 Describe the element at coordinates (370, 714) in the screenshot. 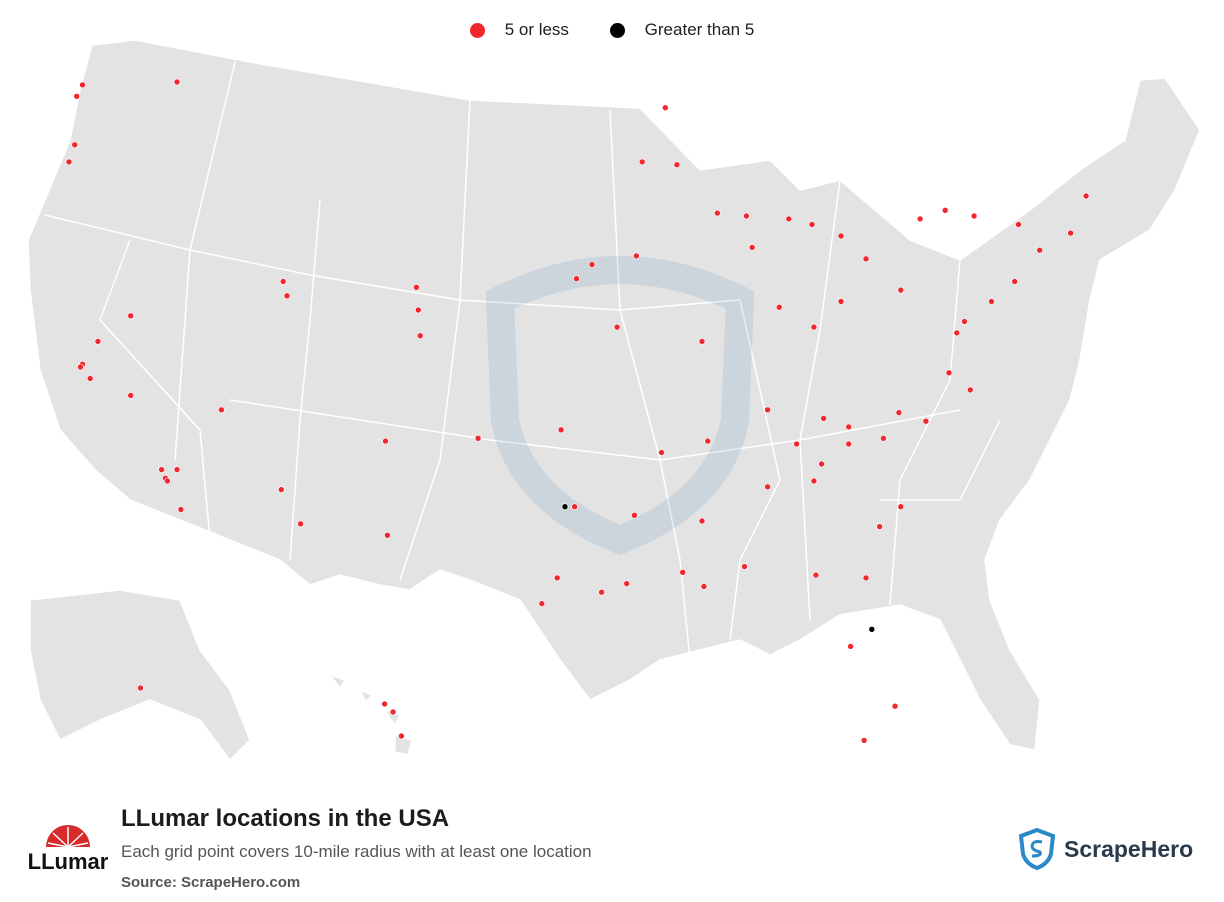

I see `hawaii-shape` at that location.